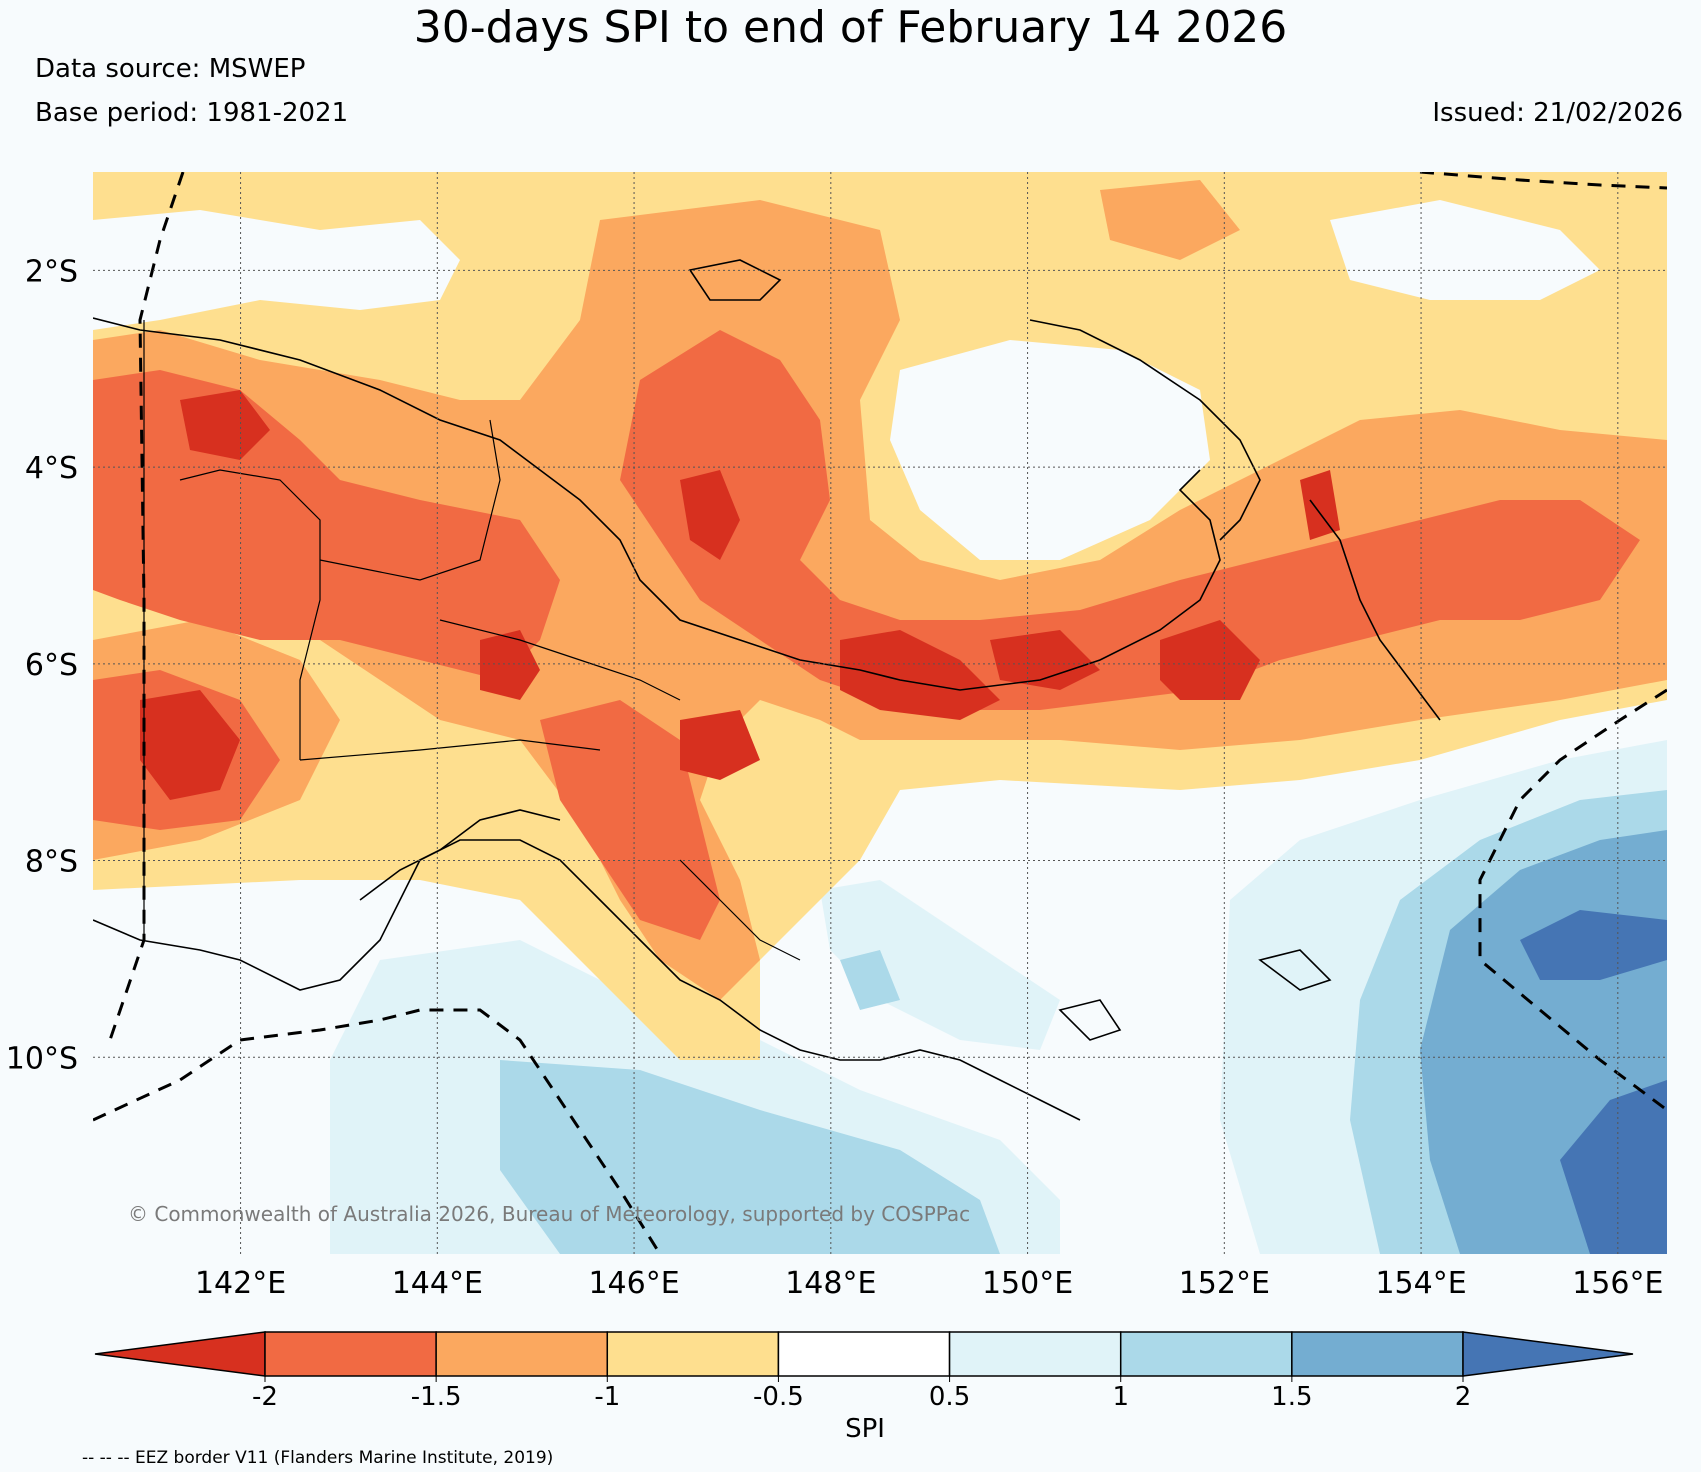  What do you see at coordinates (1593, 945) in the screenshot?
I see `spi-wet-region-southeast-extreme` at bounding box center [1593, 945].